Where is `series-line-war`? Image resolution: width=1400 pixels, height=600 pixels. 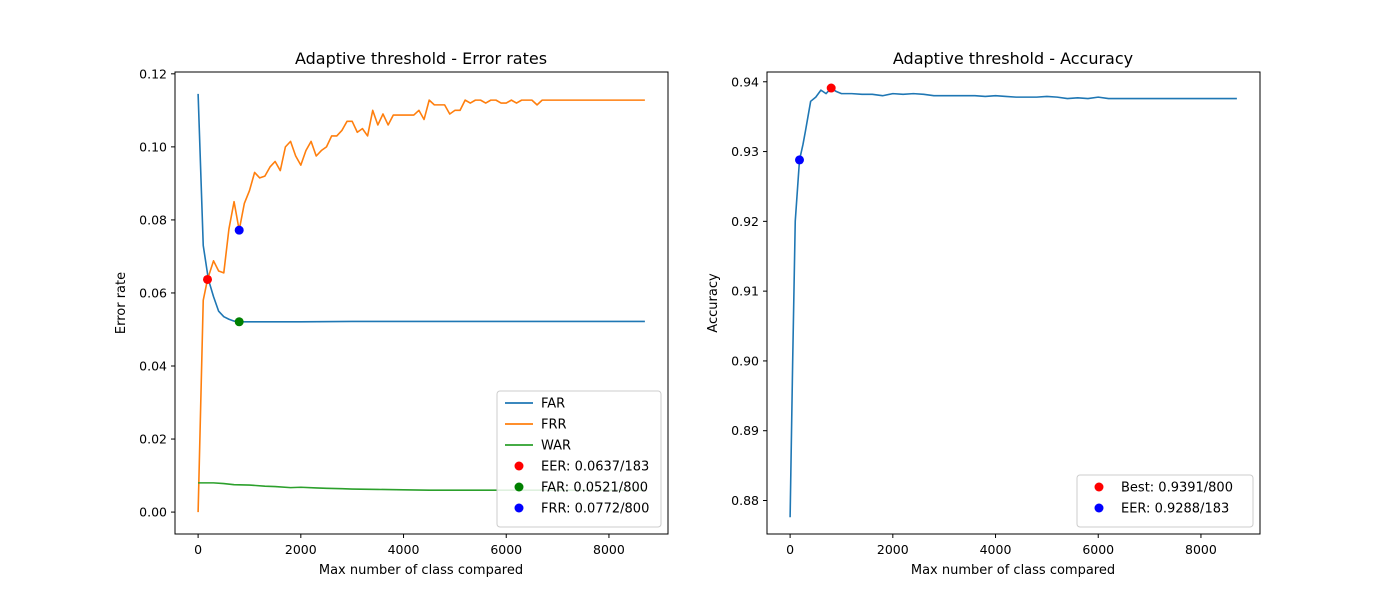
series-line-war is located at coordinates (421, 486).